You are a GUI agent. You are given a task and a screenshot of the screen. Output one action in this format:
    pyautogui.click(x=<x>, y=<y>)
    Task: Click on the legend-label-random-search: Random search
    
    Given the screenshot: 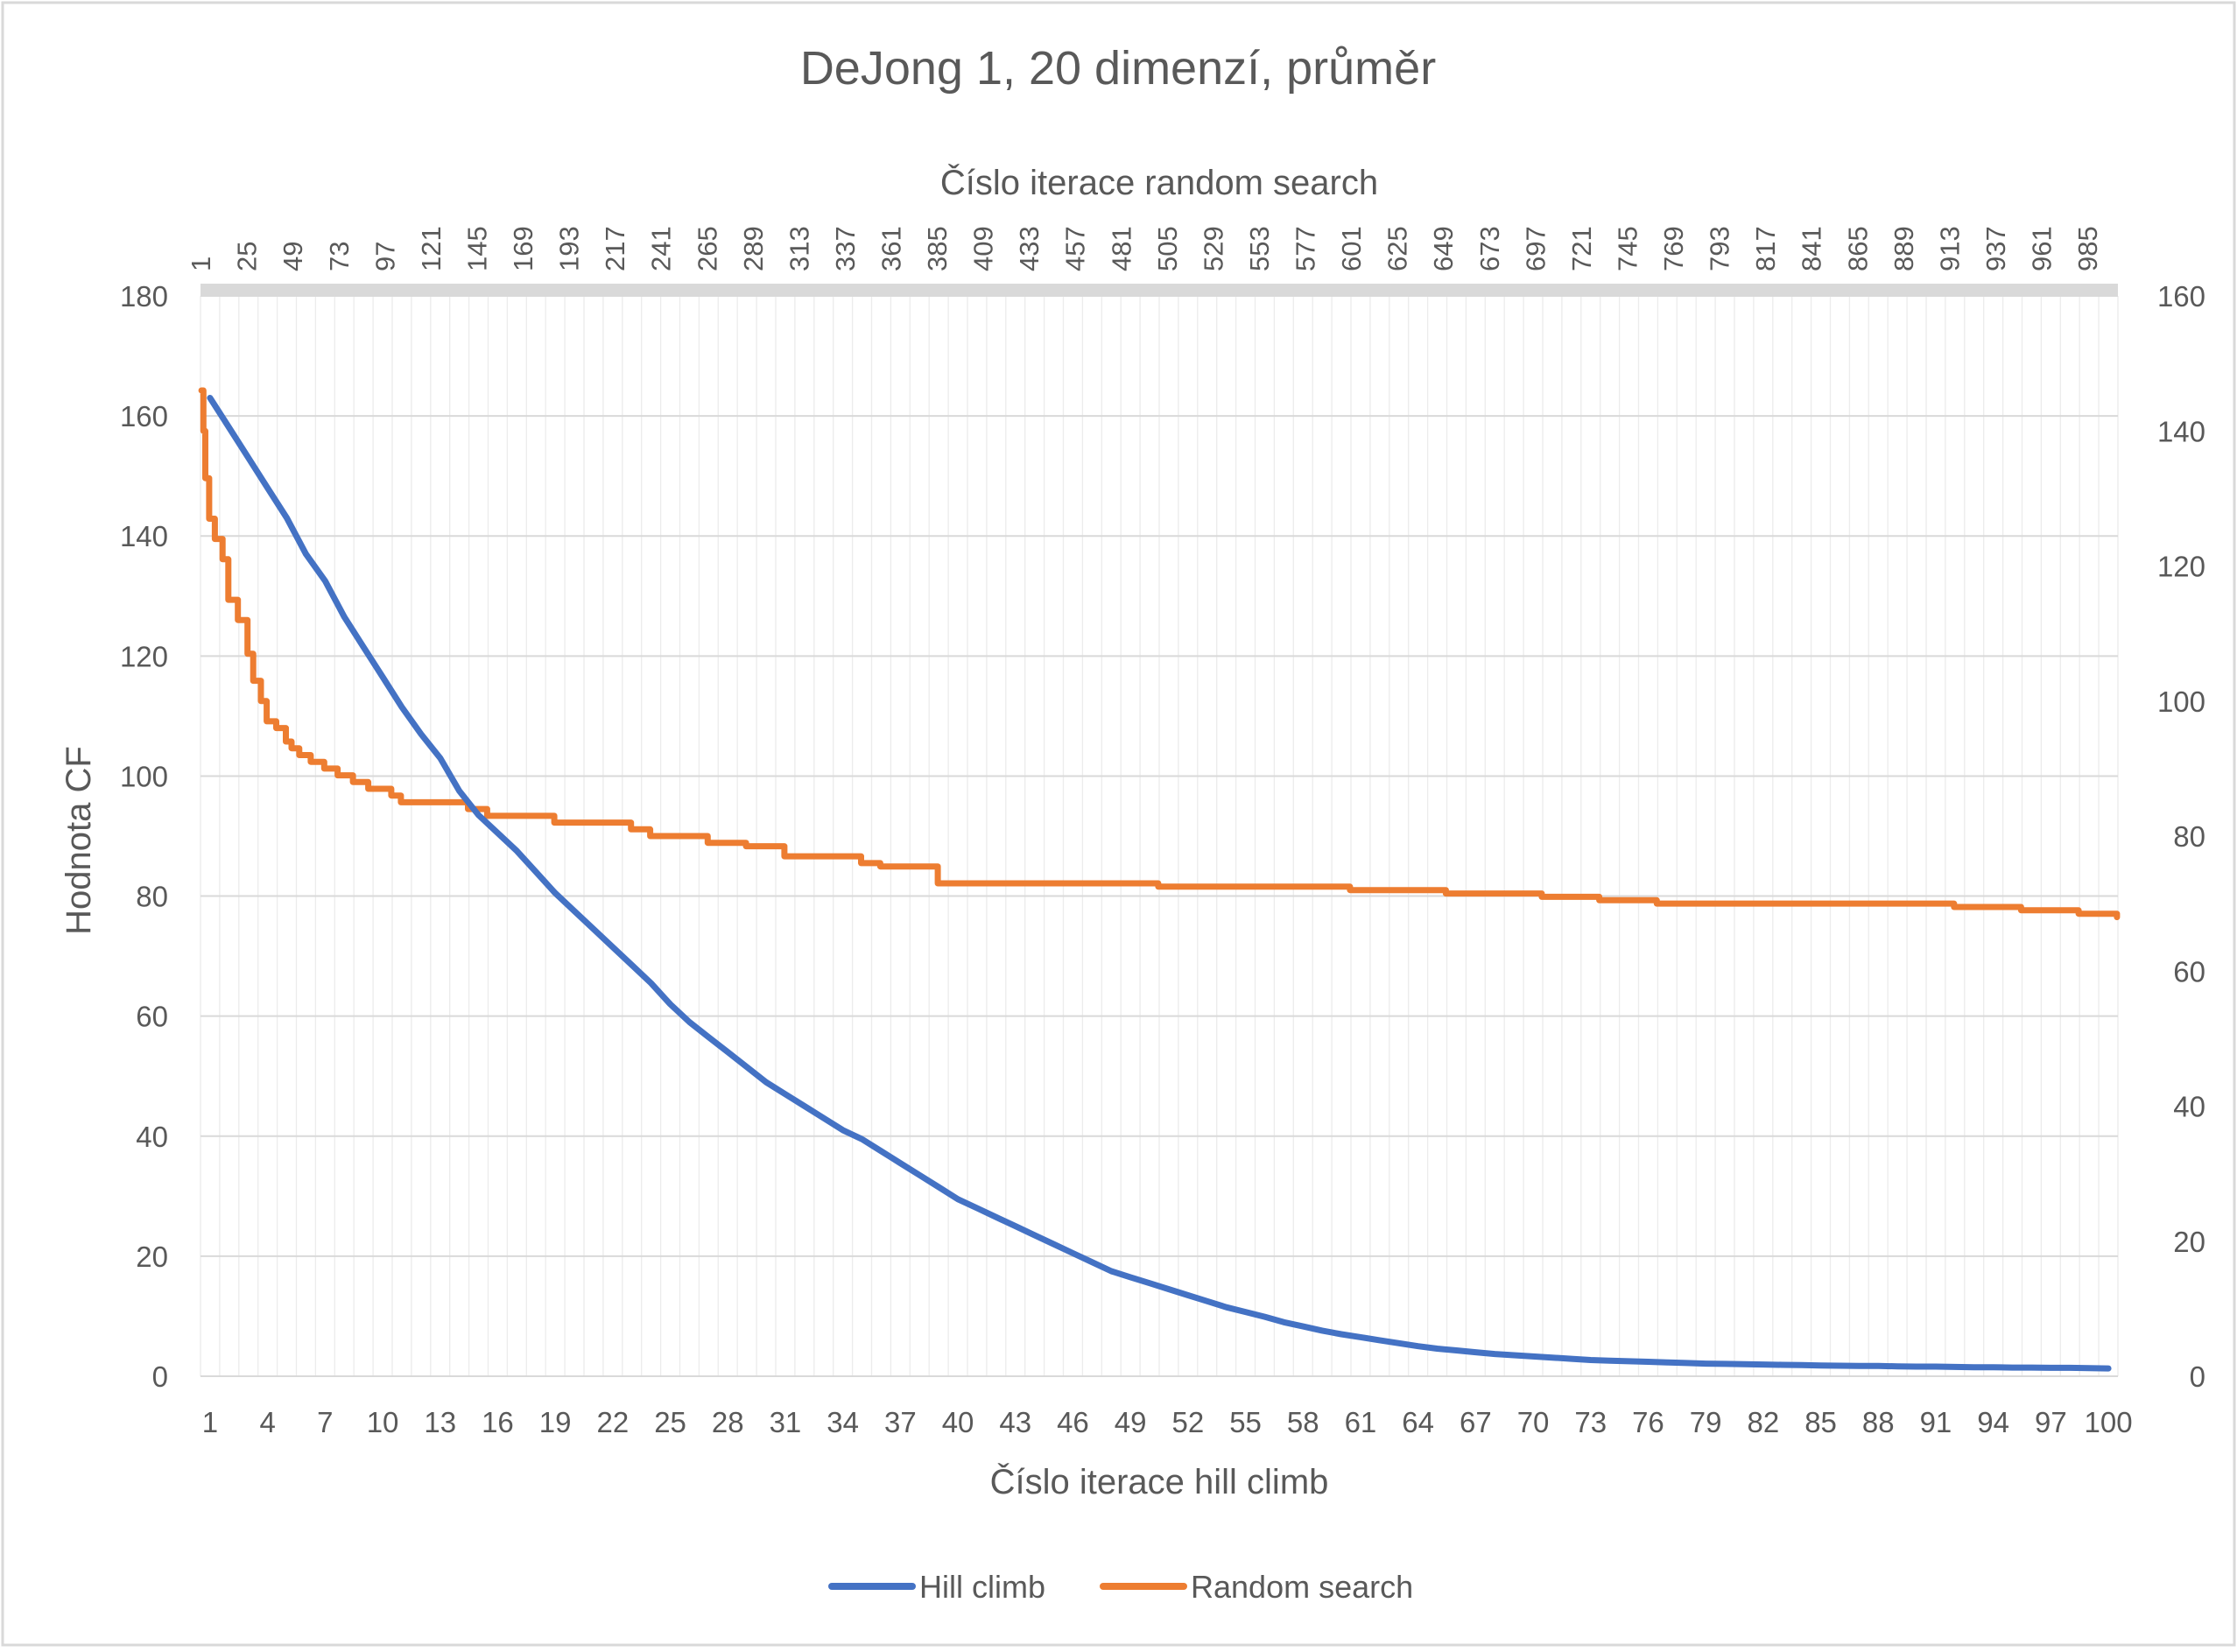 What is the action you would take?
    pyautogui.click(x=1302, y=1587)
    